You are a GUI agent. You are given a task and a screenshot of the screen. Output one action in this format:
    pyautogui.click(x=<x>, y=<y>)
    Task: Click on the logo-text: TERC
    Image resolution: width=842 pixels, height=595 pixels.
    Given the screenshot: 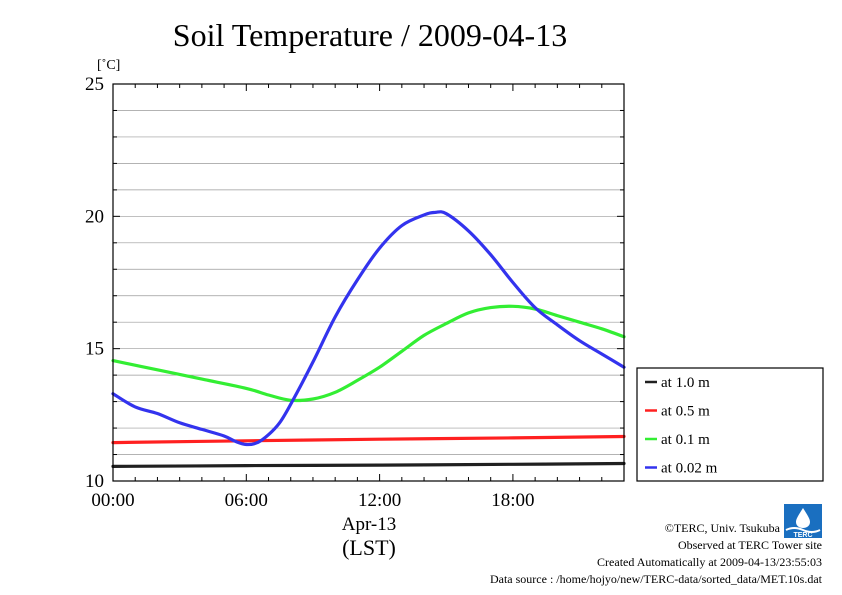 What is the action you would take?
    pyautogui.click(x=802, y=535)
    